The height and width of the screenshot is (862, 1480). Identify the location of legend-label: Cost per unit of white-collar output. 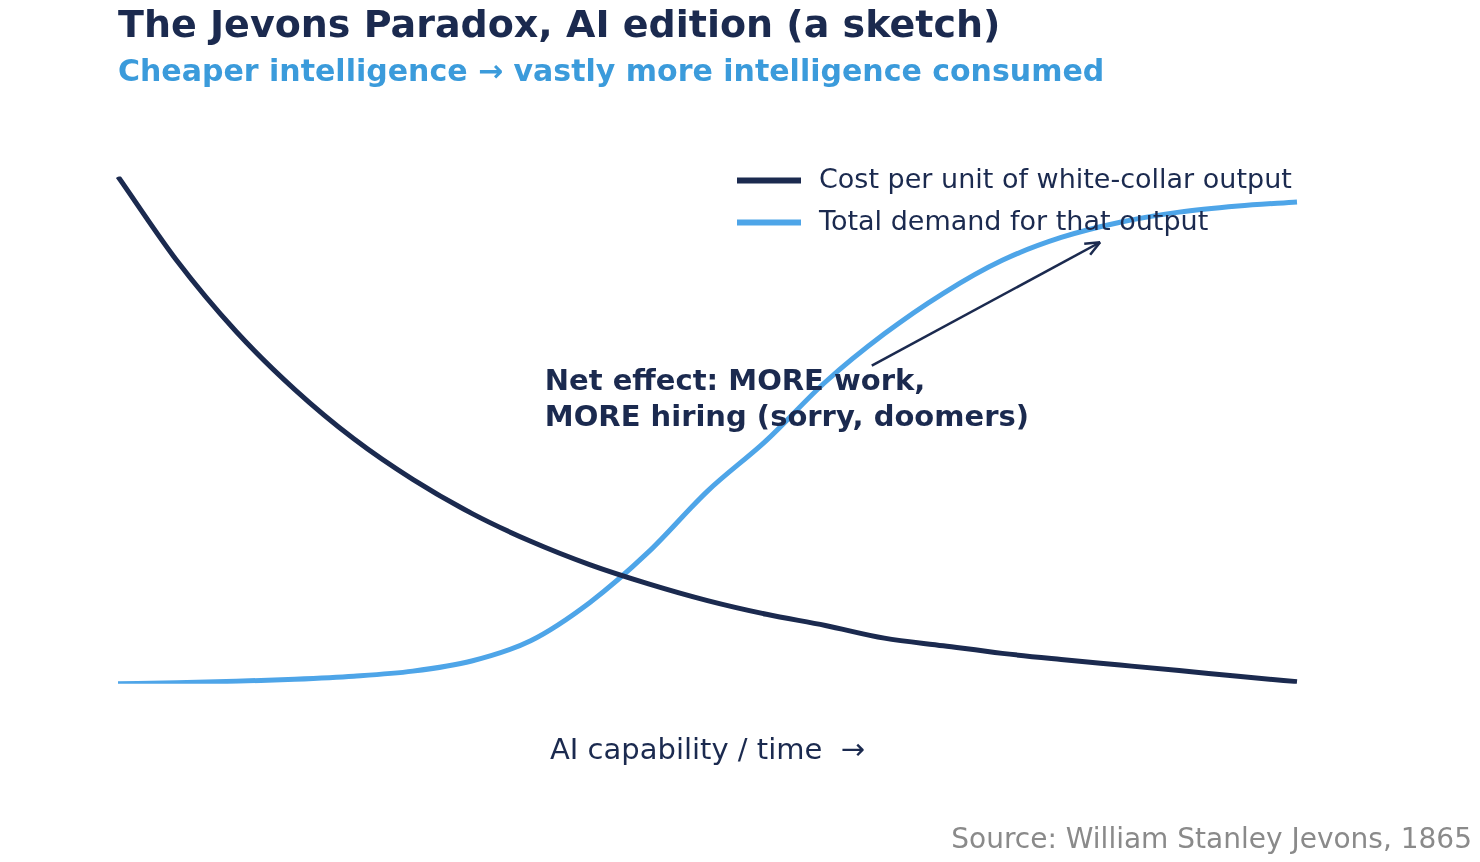
(1055, 178).